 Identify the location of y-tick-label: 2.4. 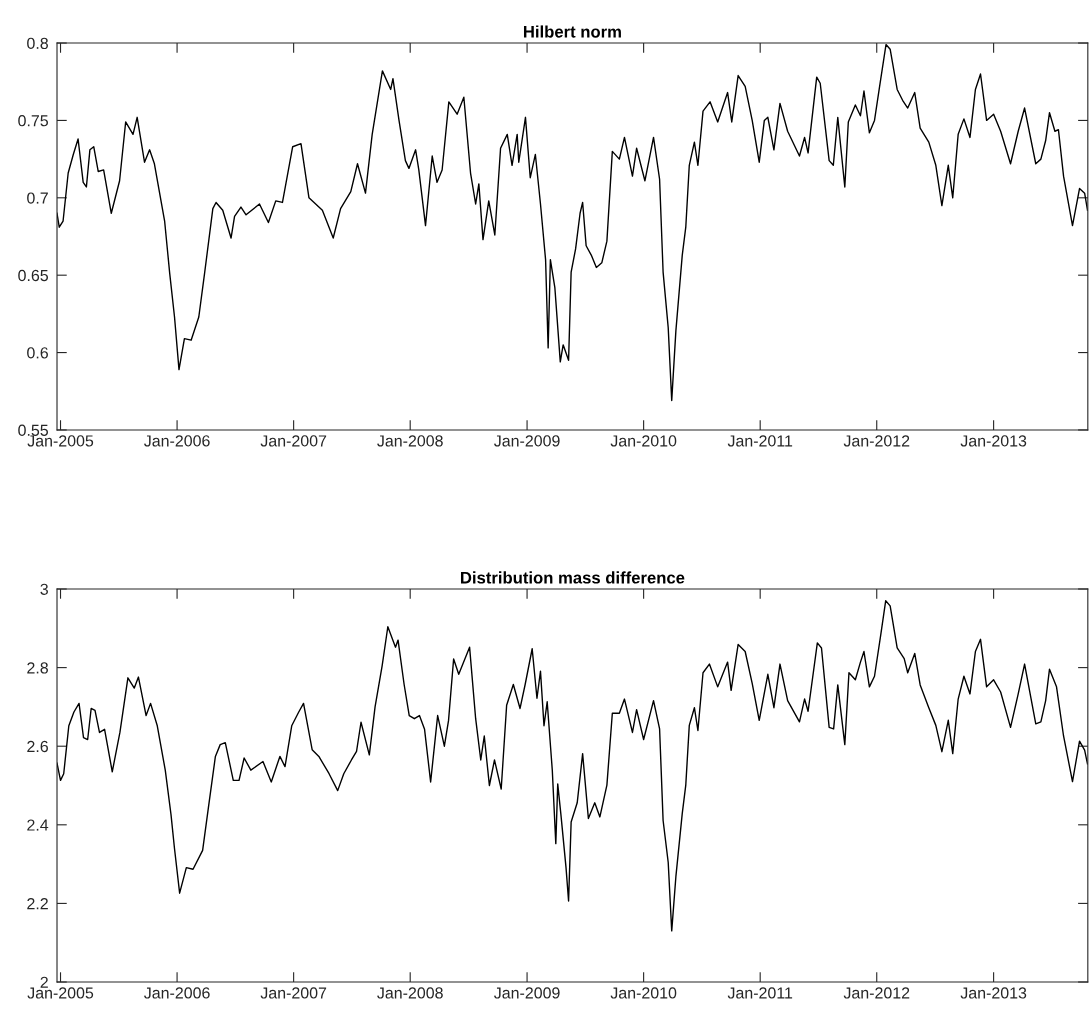
(38, 825).